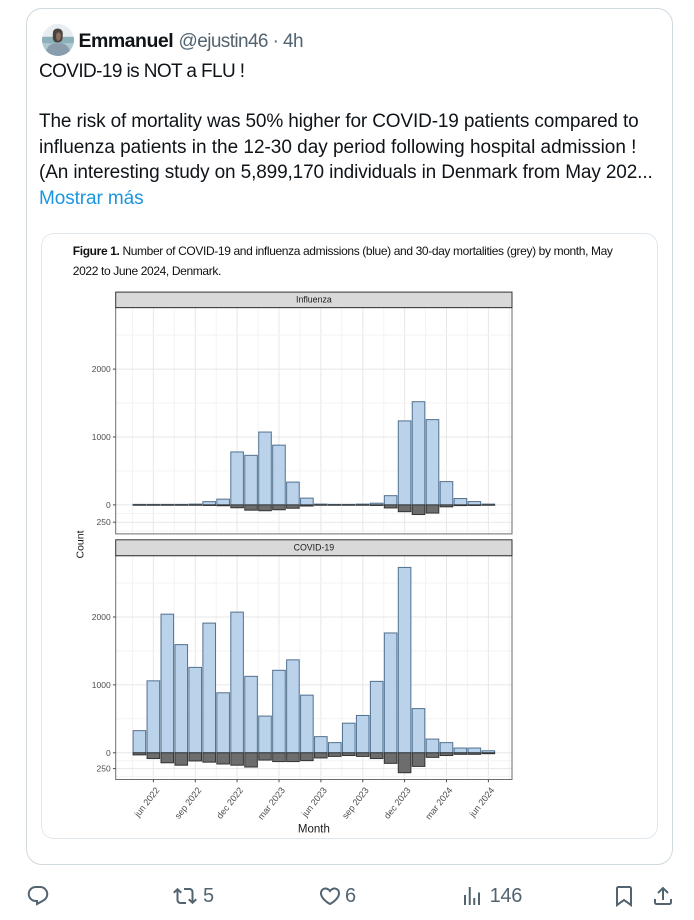 Image resolution: width=694 pixels, height=920 pixels. Describe the element at coordinates (229, 802) in the screenshot. I see `svg-text: dec 2022` at that location.